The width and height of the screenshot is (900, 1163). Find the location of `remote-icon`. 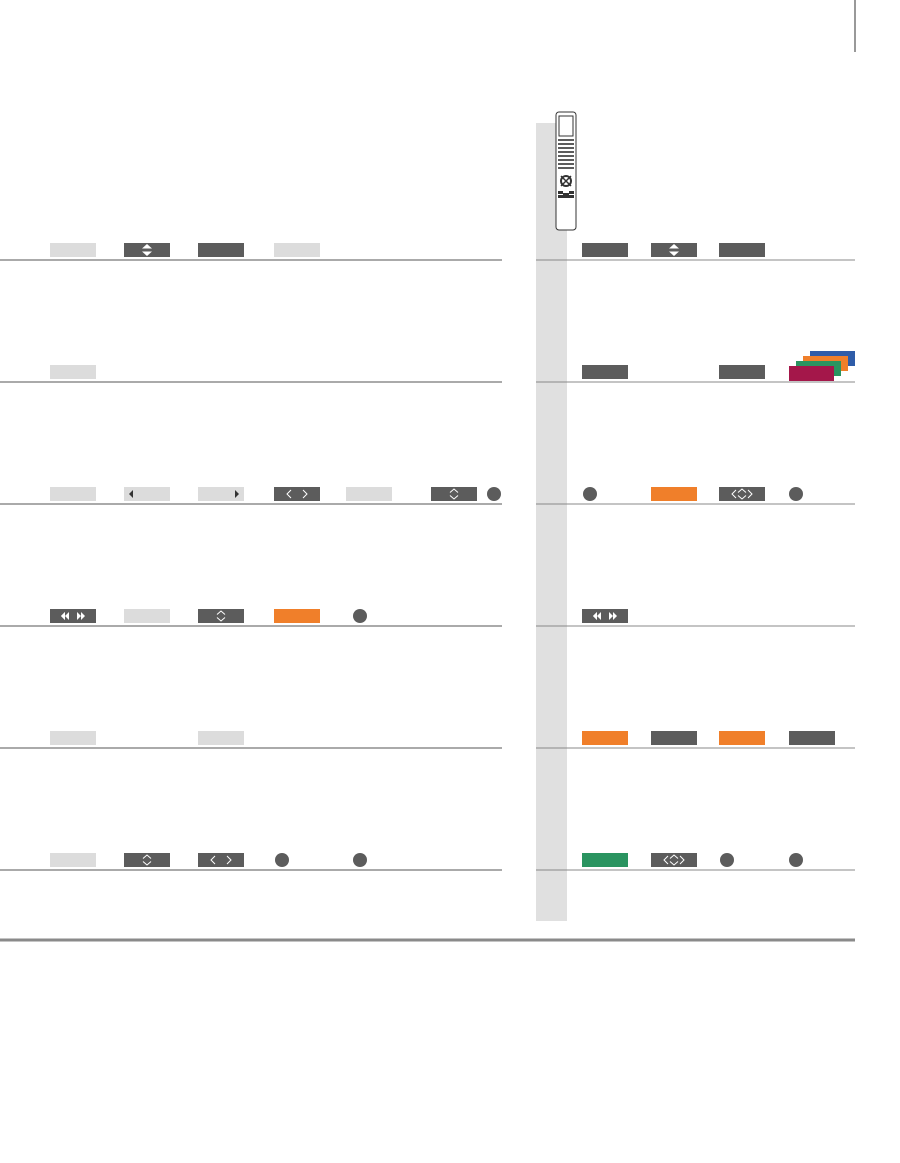

remote-icon is located at coordinates (566, 171).